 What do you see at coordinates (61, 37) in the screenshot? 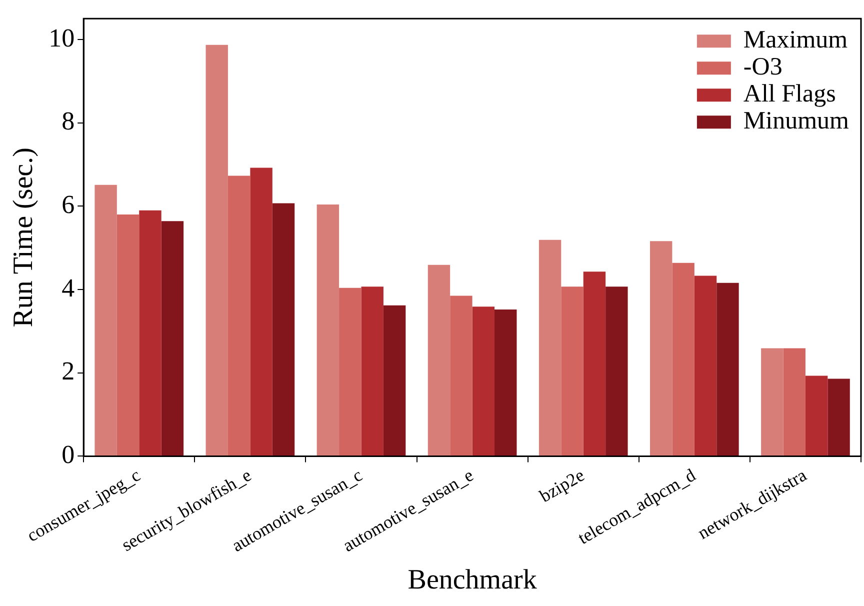
I see `y-tick-label: 10` at bounding box center [61, 37].